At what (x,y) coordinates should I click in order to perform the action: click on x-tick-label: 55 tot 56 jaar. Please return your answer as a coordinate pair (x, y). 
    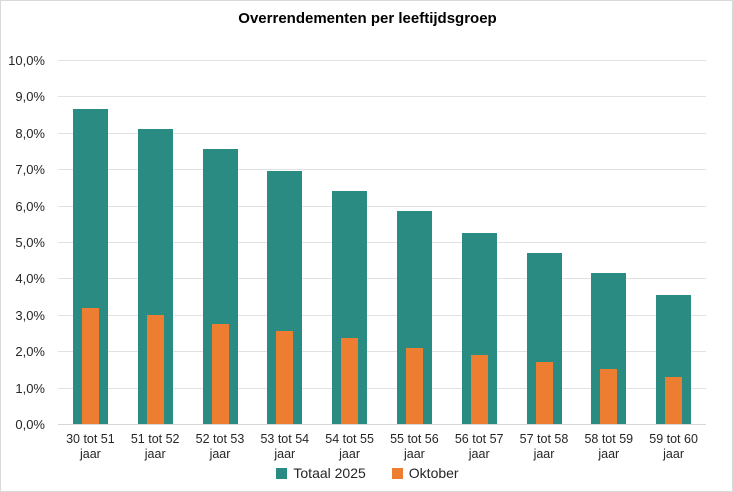
    Looking at the image, I should click on (414, 446).